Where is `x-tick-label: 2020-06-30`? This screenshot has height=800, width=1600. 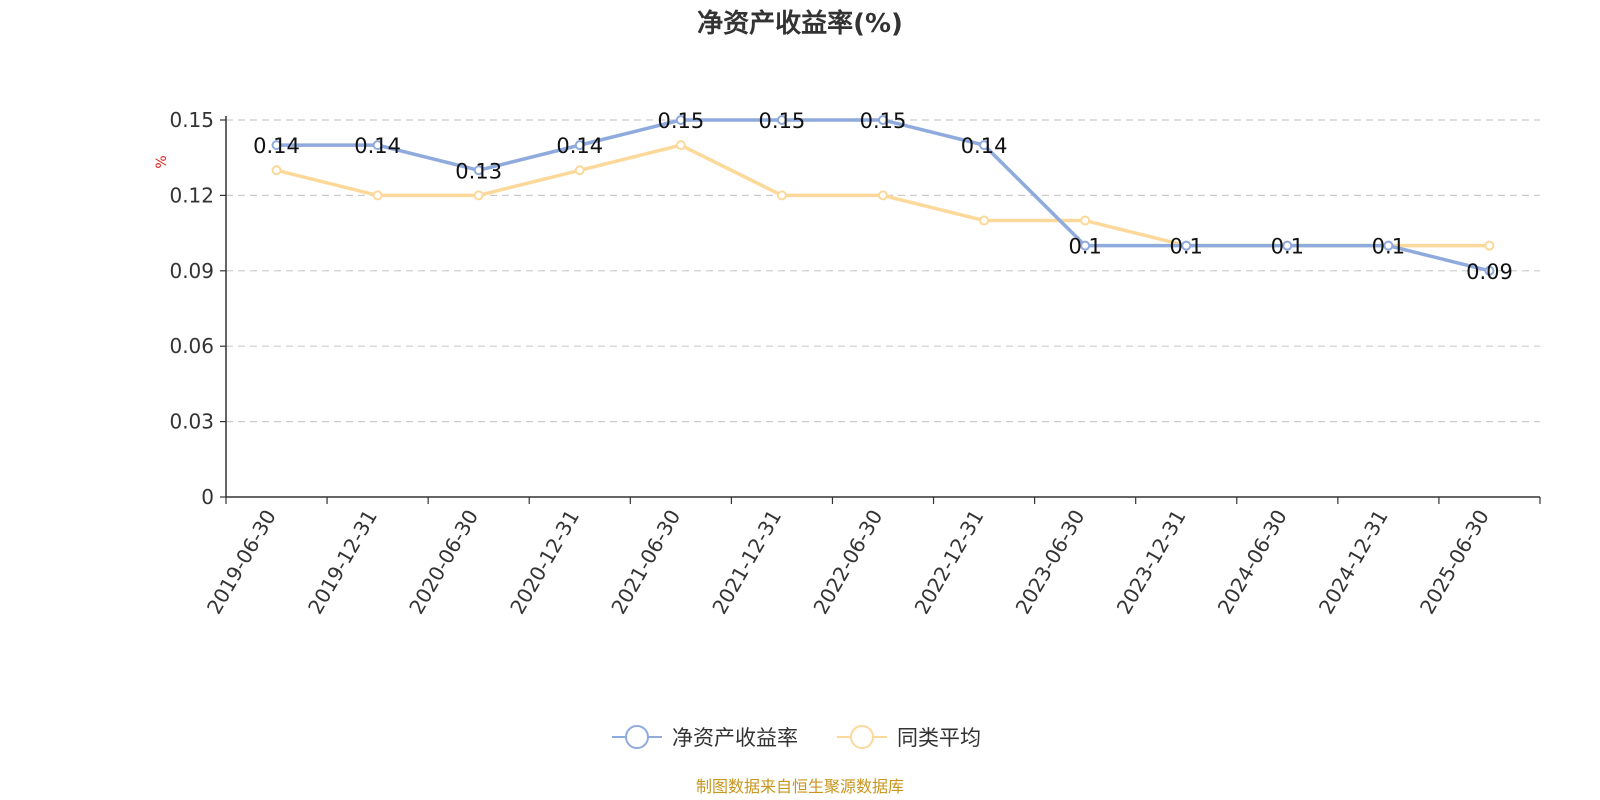 x-tick-label: 2020-06-30 is located at coordinates (443, 562).